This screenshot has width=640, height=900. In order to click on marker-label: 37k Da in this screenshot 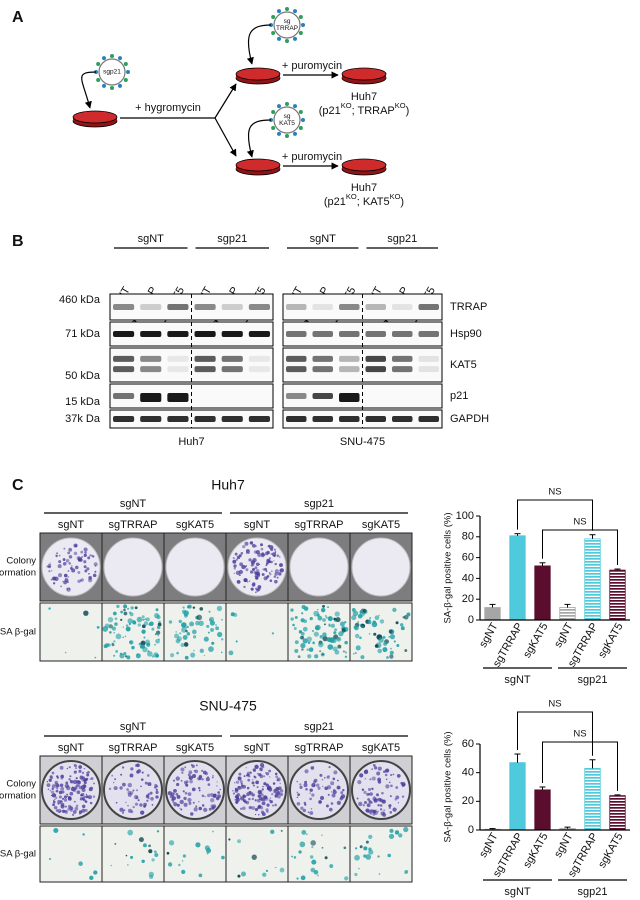, I will do `click(83, 419)`.